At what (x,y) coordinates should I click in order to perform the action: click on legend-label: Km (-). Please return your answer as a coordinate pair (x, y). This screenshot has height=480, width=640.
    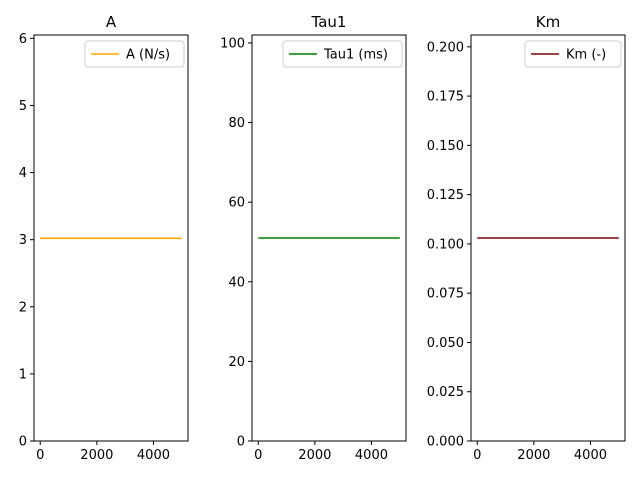
    Looking at the image, I should click on (586, 55).